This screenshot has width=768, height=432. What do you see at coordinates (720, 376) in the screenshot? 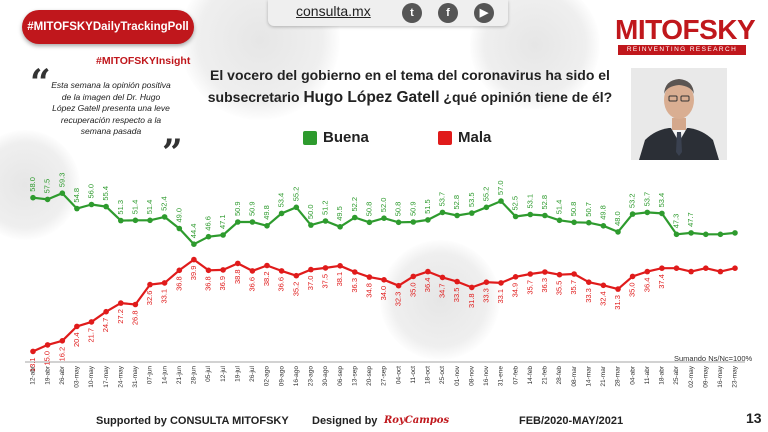
I see `x-tick-label: 16-may` at bounding box center [720, 376].